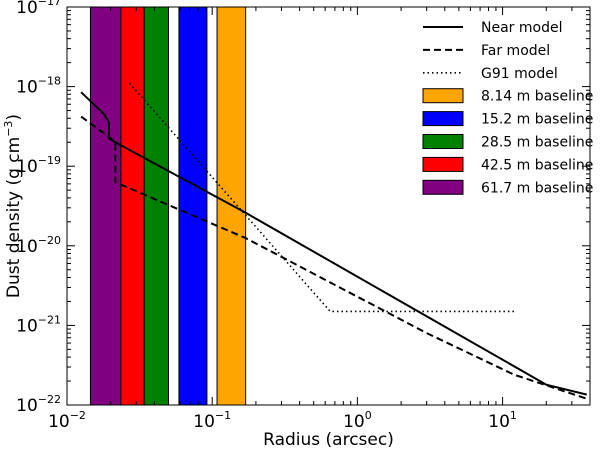  I want to click on legend-label: G91 model, so click(519, 74).